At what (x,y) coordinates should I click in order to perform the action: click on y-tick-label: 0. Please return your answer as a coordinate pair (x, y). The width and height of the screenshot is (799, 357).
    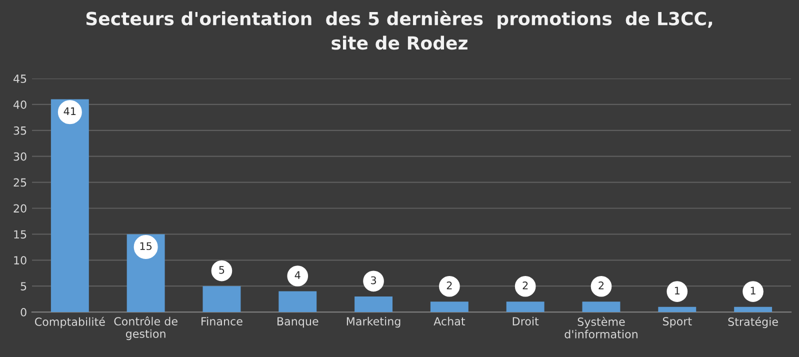
    Looking at the image, I should click on (23, 312).